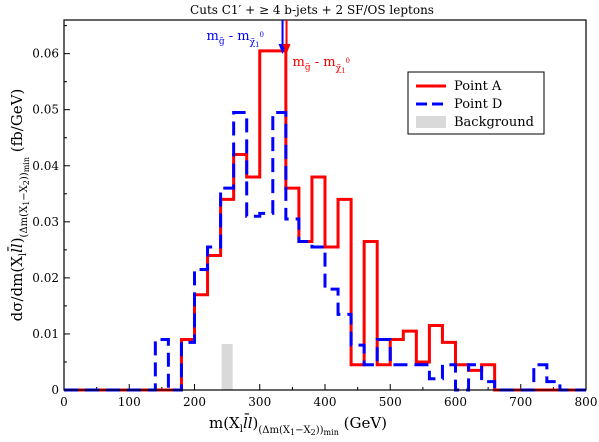 This screenshot has width=599, height=442. Describe the element at coordinates (520, 402) in the screenshot. I see `x-tick-label: 700` at that location.